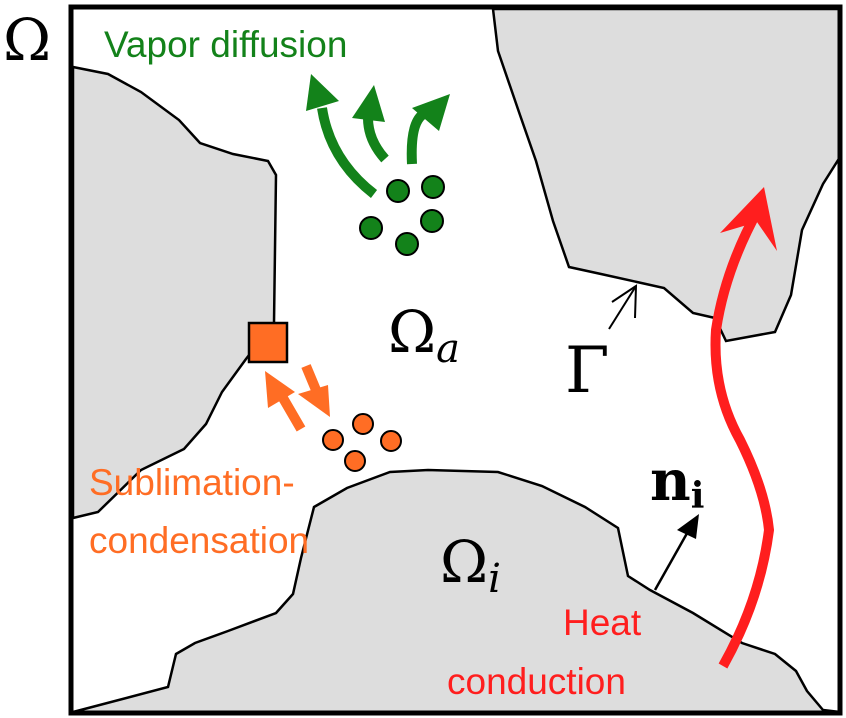 The height and width of the screenshot is (718, 846). Describe the element at coordinates (225, 44) in the screenshot. I see `vapor-diffusion-label: Vapor diffusion` at that location.